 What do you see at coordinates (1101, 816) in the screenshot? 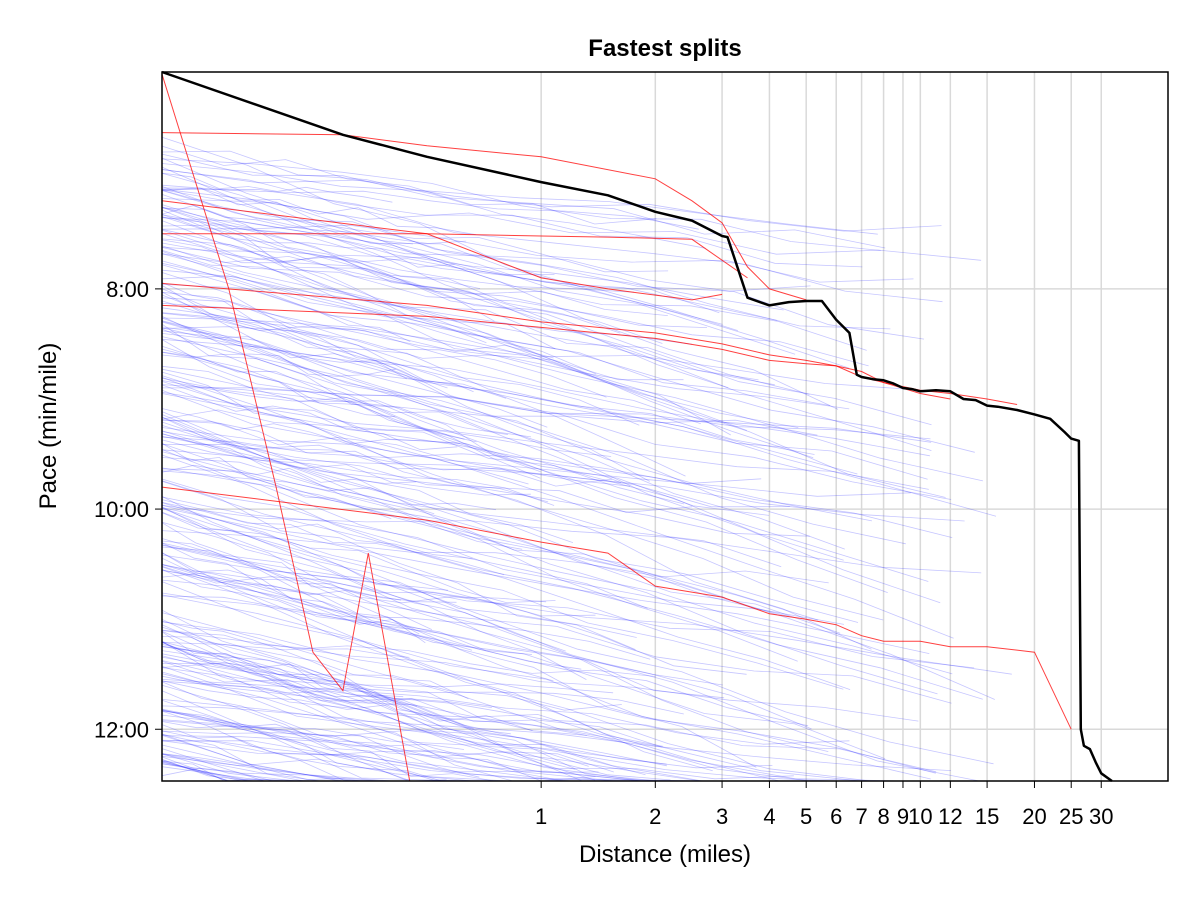
I see `x-tick-label: 30` at bounding box center [1101, 816].